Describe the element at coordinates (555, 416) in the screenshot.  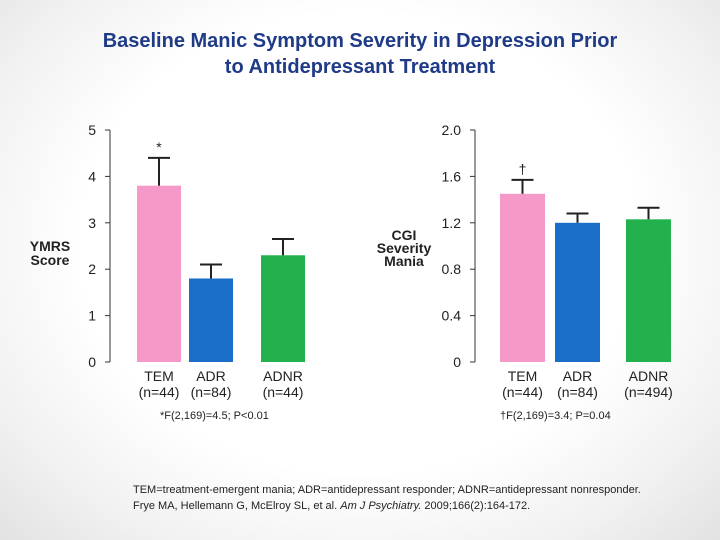
I see `cgi-stat-note: †F(2,169)=3.4; P=0.04` at that location.